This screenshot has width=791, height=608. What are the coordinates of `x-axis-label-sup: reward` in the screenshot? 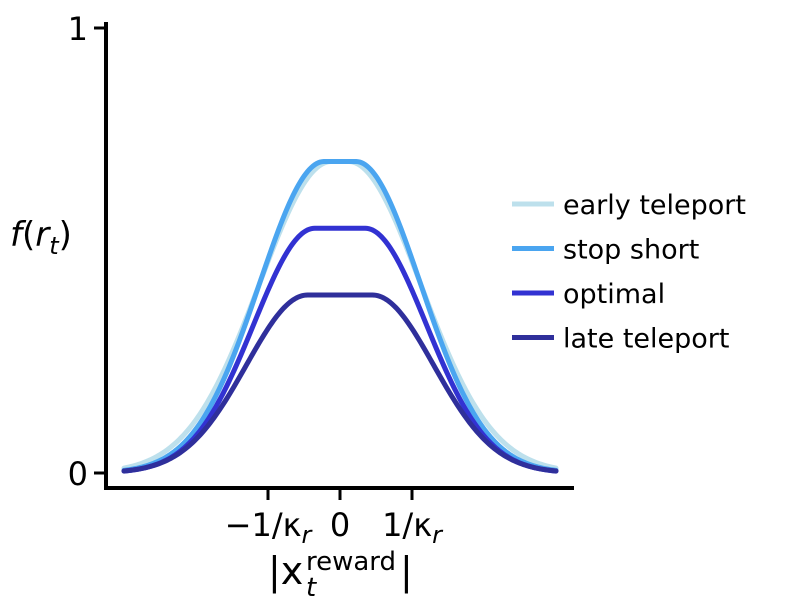 It's located at (351, 562).